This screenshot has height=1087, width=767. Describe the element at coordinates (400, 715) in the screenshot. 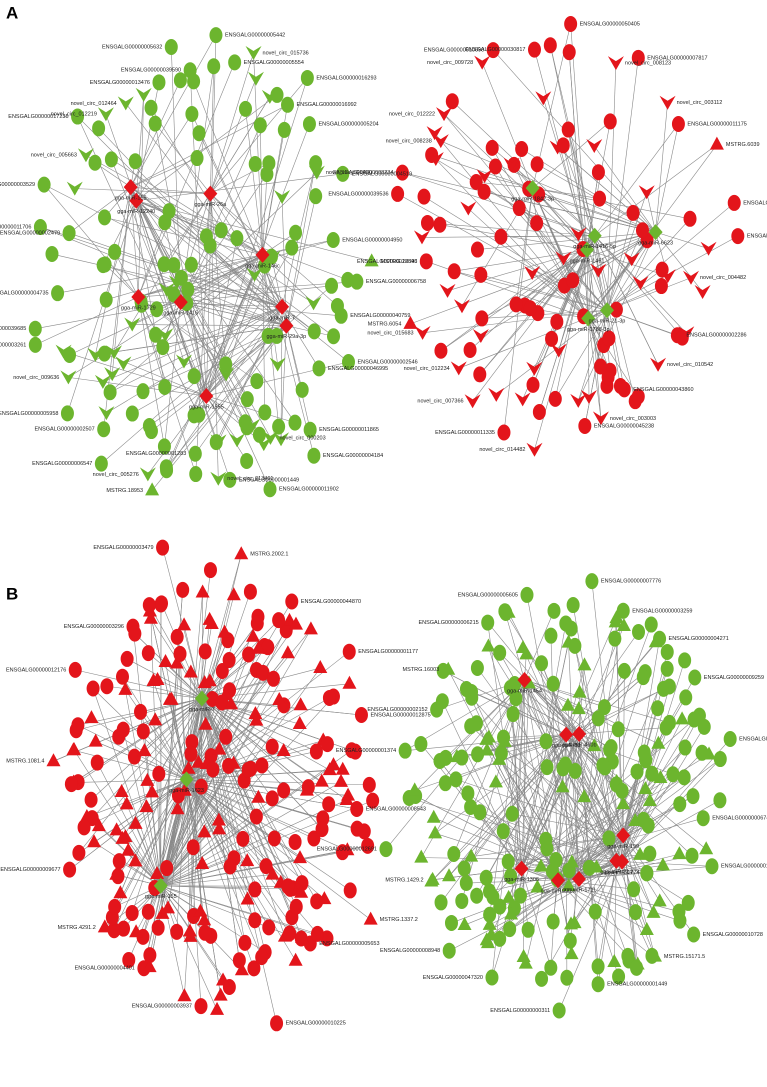

I see `node-label: ENSGALG00000012875` at that location.